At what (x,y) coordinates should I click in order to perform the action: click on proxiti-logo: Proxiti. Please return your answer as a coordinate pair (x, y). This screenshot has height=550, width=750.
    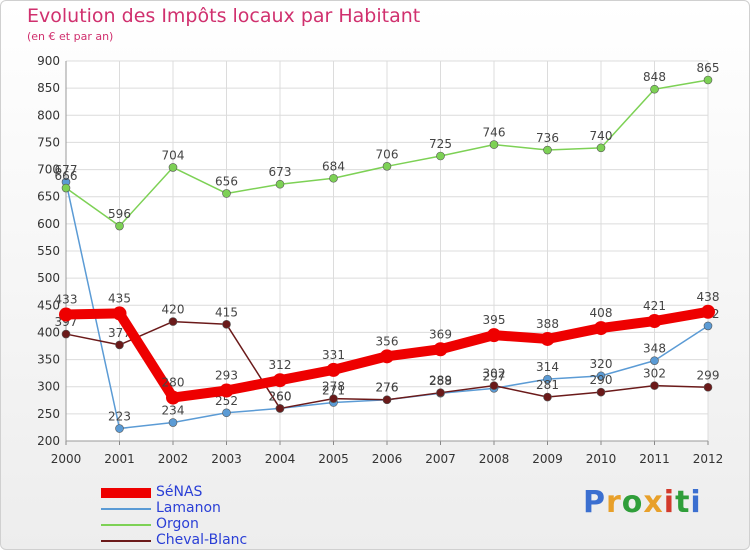
    Looking at the image, I should click on (642, 502).